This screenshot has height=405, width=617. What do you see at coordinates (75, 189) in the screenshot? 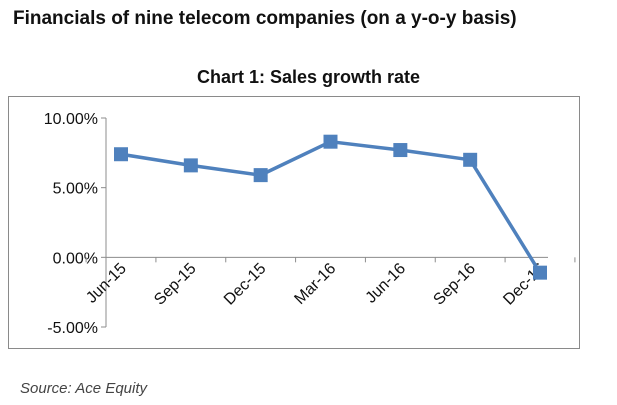
I see `y-tick-label: 5.00%` at bounding box center [75, 189].